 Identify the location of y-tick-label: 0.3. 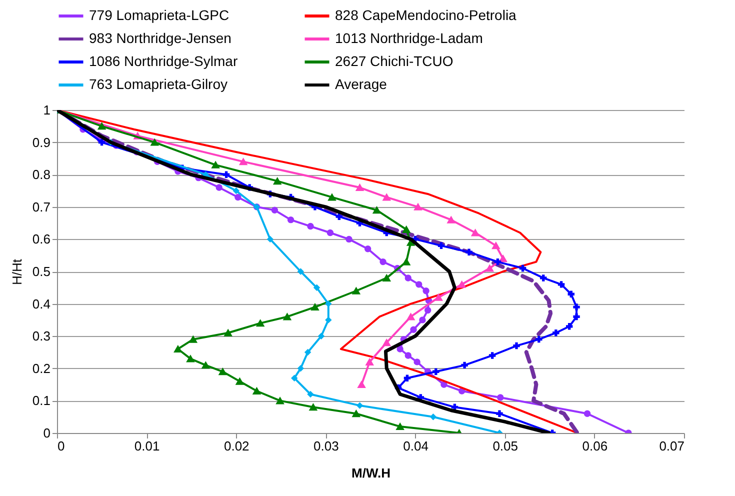
(41, 336).